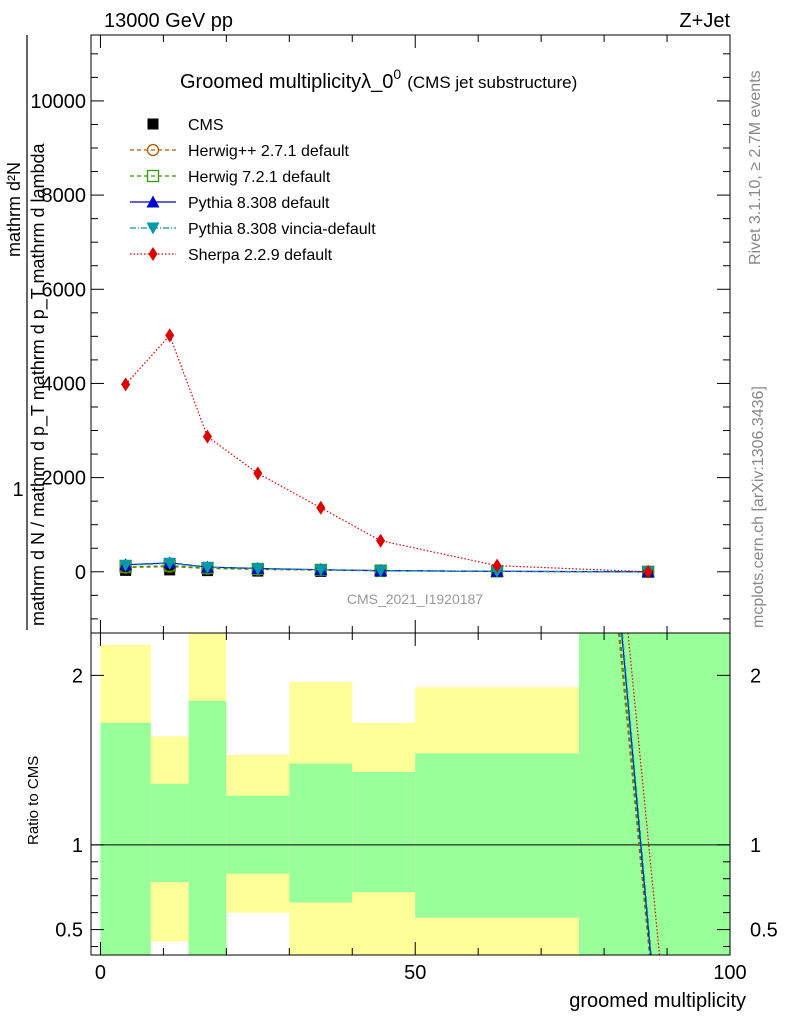  I want to click on header-right: Z+Jet, so click(704, 21).